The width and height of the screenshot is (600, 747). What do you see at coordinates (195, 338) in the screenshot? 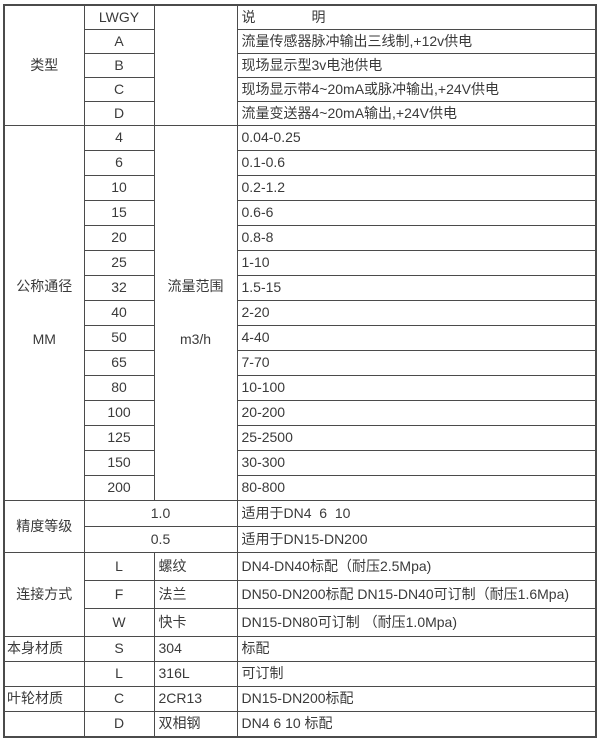
I see `flow-range-label-line2: m3/h` at bounding box center [195, 338].